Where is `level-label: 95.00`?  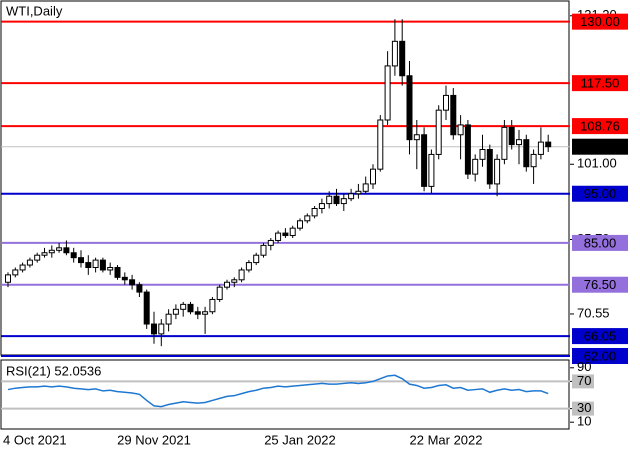 level-label: 95.00 is located at coordinates (600, 193).